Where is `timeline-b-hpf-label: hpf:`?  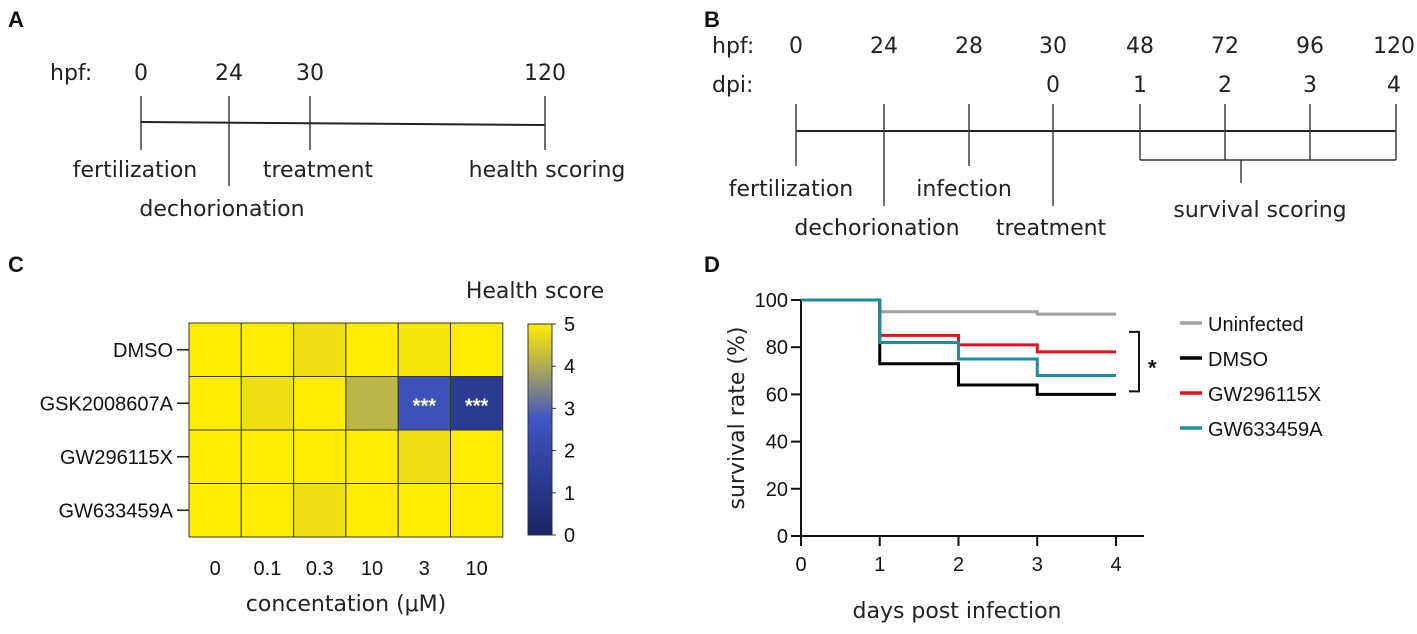 timeline-b-hpf-label: hpf: is located at coordinates (733, 46).